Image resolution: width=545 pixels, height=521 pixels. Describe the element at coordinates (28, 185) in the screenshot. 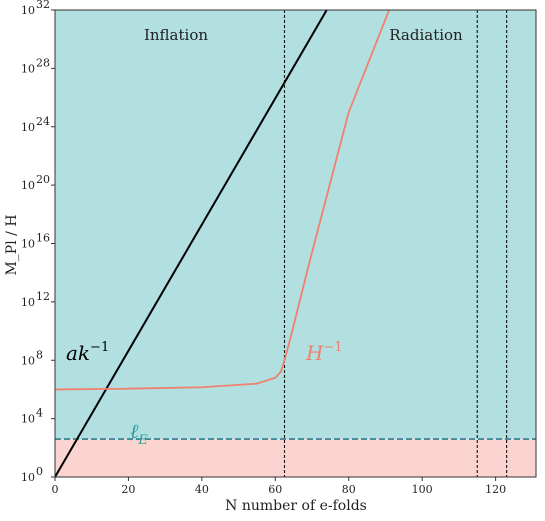

I see `y-tick-label-20: 10` at that location.